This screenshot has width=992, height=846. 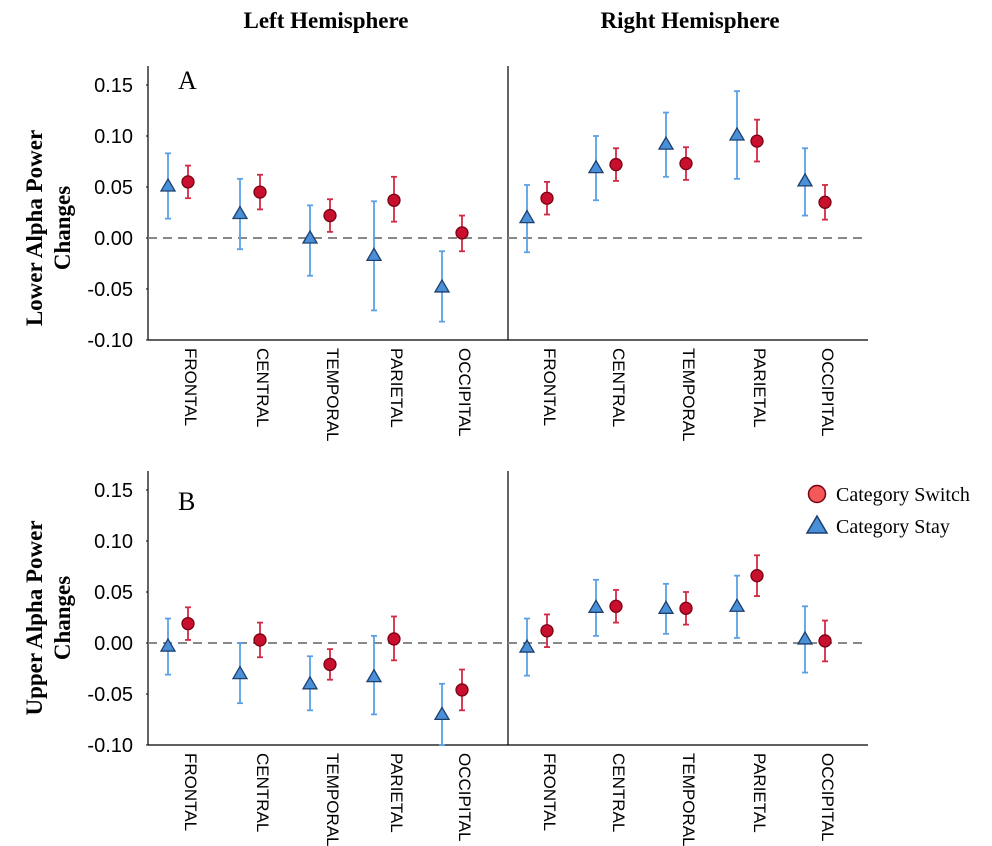 I want to click on panel-a-left-switch-temporal-marker, so click(x=330, y=215).